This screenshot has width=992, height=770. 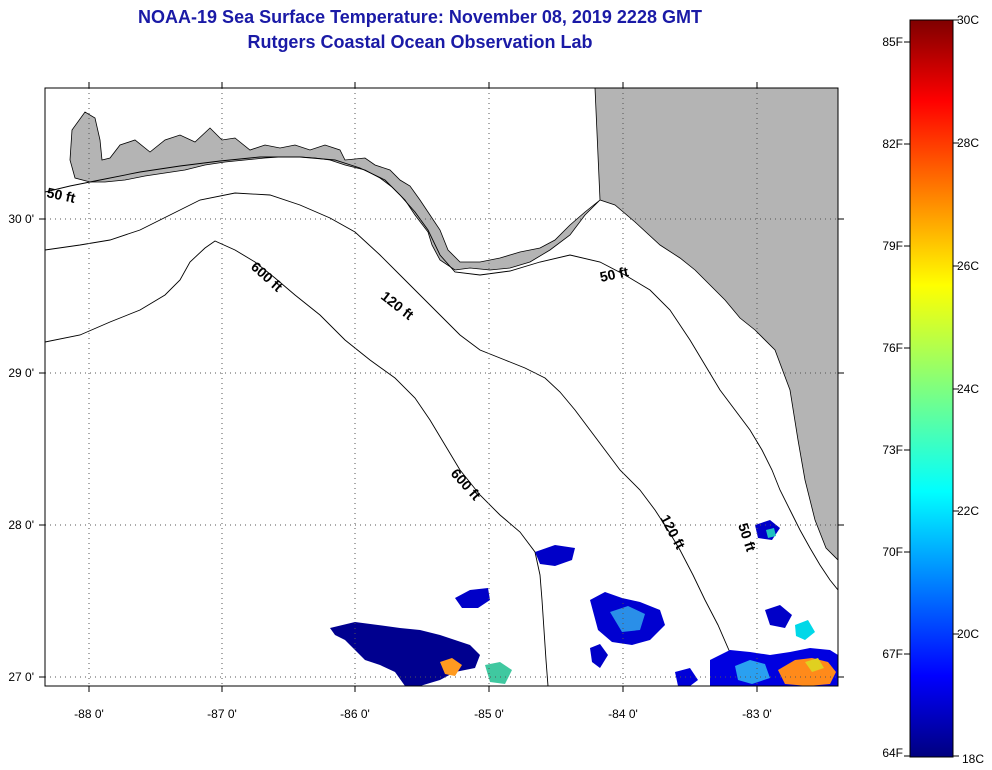 What do you see at coordinates (623, 714) in the screenshot?
I see `lon-label: -84 0'` at bounding box center [623, 714].